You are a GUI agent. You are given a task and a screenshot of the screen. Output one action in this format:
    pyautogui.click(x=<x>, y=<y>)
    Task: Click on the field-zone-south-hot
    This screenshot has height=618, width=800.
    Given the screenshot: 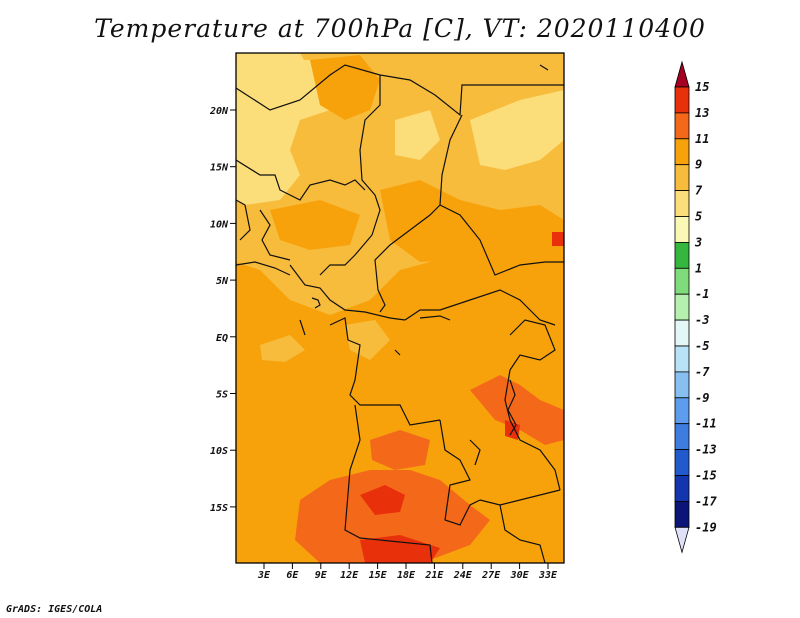 What is the action you would take?
    pyautogui.click(x=382, y=500)
    